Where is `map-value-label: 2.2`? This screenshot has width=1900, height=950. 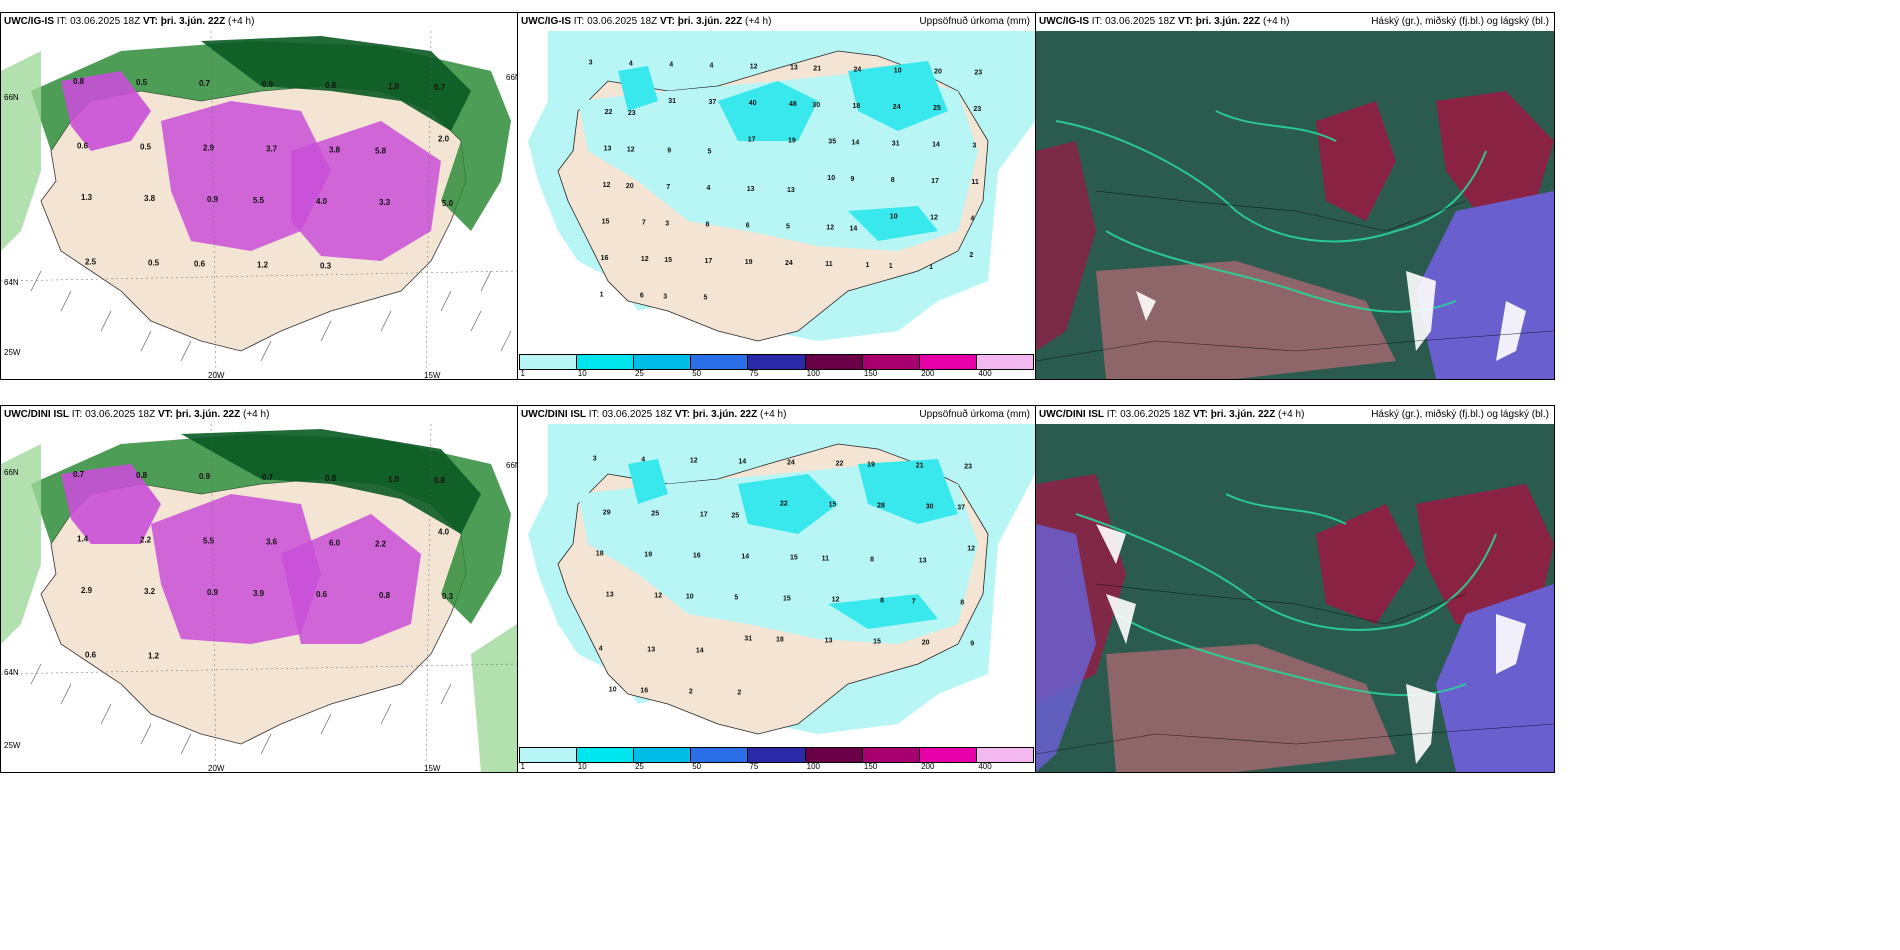
map-value-label: 2.2 is located at coordinates (146, 539).